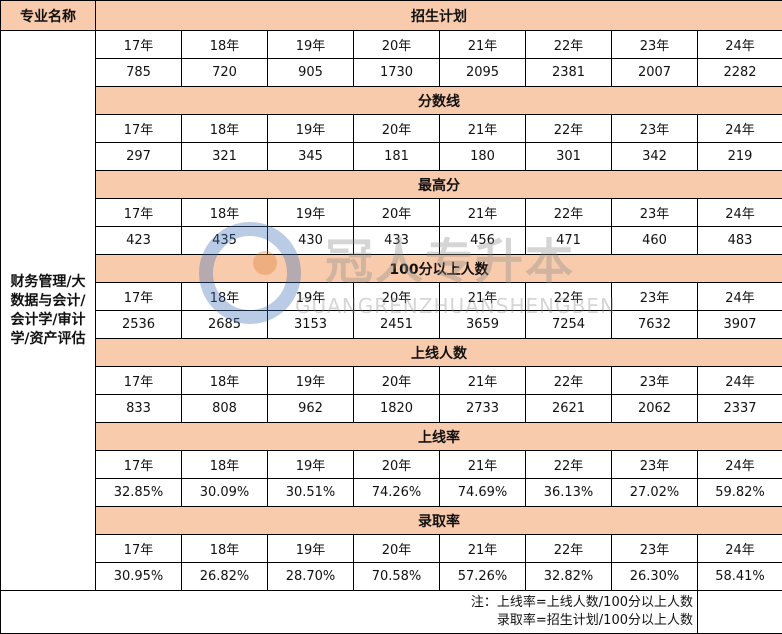 The height and width of the screenshot is (634, 782). Describe the element at coordinates (483, 409) in the screenshot. I see `value-cell: 2733` at that location.